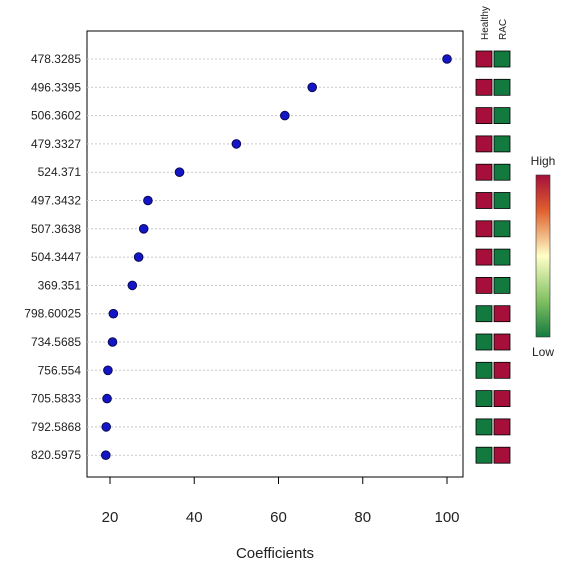 The height and width of the screenshot is (566, 561). I want to click on feature-label: 820.5975, so click(56, 455).